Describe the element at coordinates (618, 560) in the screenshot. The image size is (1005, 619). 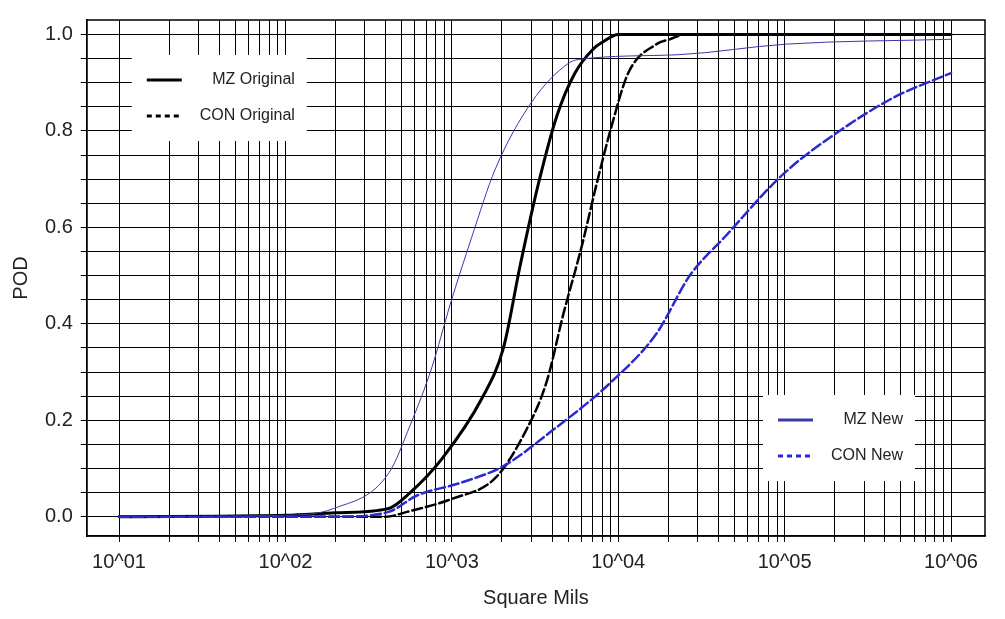
I see `x-tick-label: 10^04` at that location.